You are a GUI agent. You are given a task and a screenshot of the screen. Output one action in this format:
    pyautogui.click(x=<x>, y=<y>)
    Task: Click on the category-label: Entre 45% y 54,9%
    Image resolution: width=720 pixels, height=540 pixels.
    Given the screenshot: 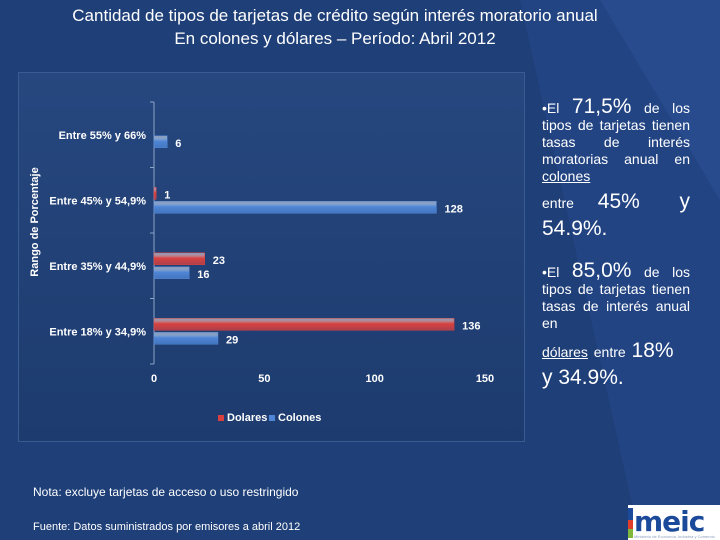 What is the action you would take?
    pyautogui.click(x=97, y=201)
    